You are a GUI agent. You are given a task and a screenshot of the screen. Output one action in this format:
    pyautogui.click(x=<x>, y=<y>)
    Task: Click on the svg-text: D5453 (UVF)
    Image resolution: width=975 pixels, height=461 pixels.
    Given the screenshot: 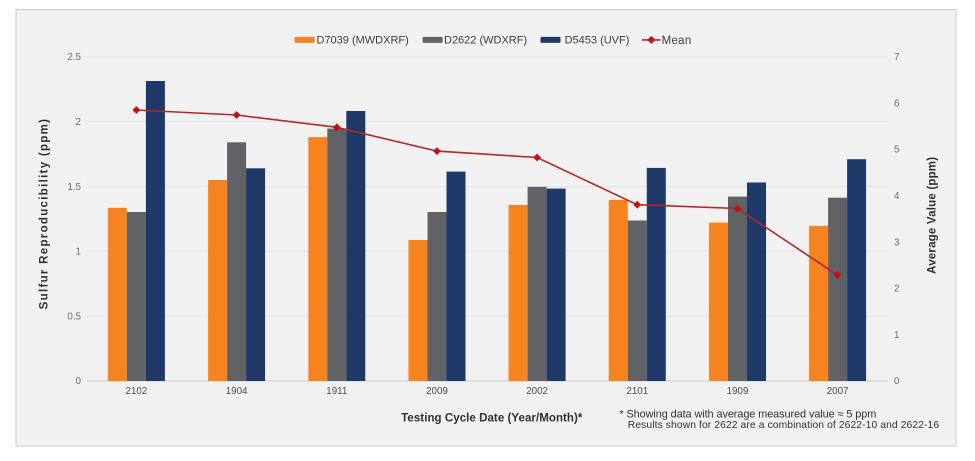 What is the action you would take?
    pyautogui.click(x=597, y=41)
    